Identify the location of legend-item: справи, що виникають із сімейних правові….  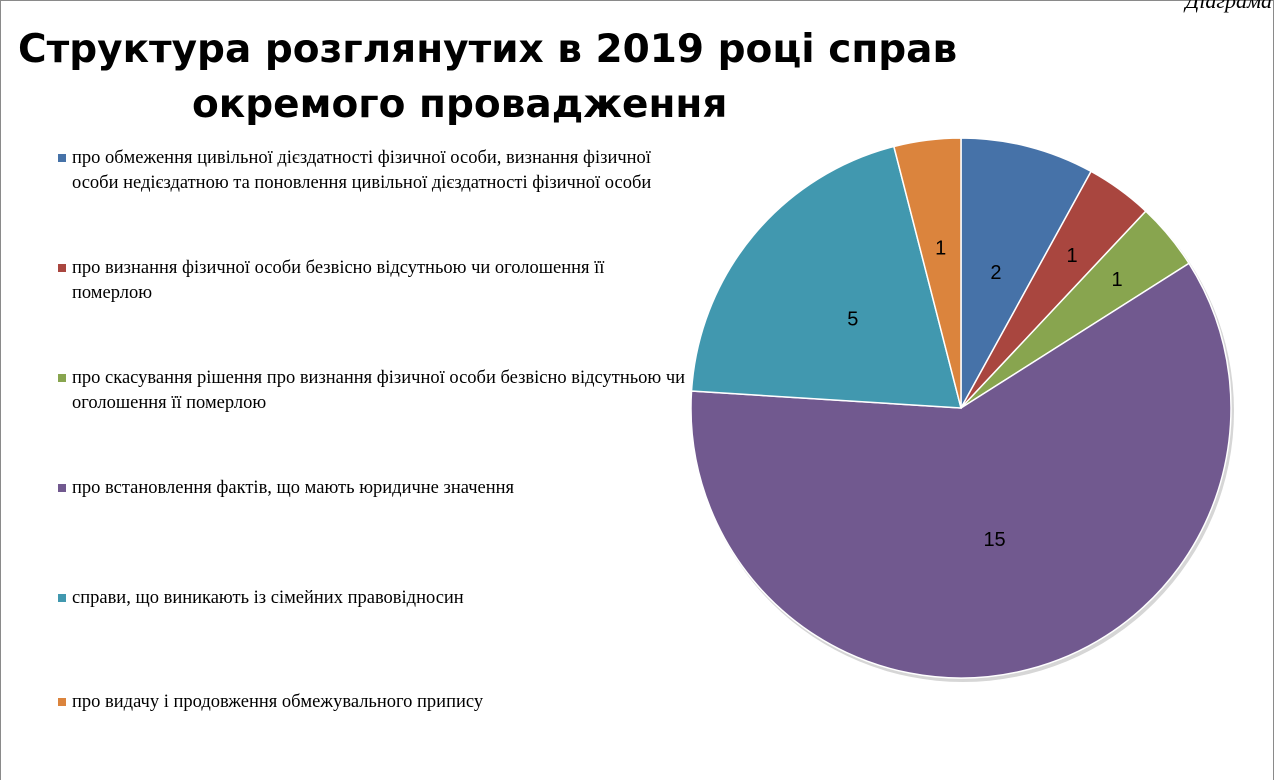
(372, 598).